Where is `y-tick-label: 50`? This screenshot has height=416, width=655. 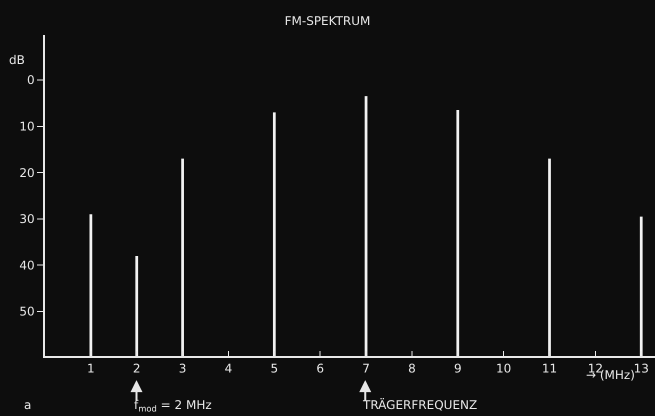
y-tick-label: 50 is located at coordinates (27, 311).